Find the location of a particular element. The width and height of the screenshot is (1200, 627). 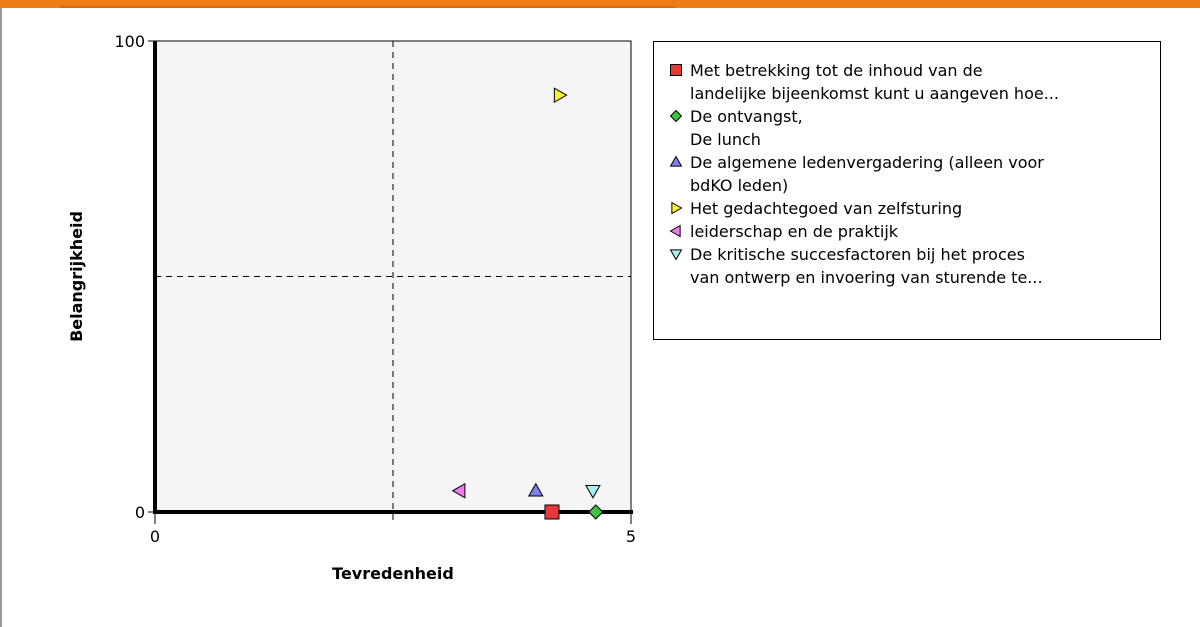

legend-marker-triangle-right is located at coordinates (677, 208).